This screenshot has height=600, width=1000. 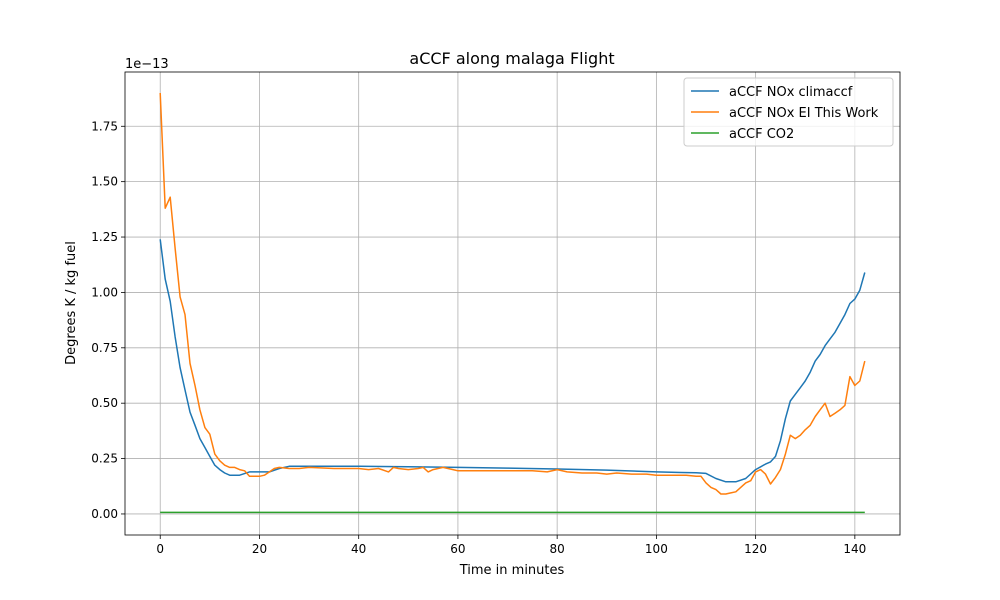 I want to click on x-tick-label: 0, so click(x=160, y=549).